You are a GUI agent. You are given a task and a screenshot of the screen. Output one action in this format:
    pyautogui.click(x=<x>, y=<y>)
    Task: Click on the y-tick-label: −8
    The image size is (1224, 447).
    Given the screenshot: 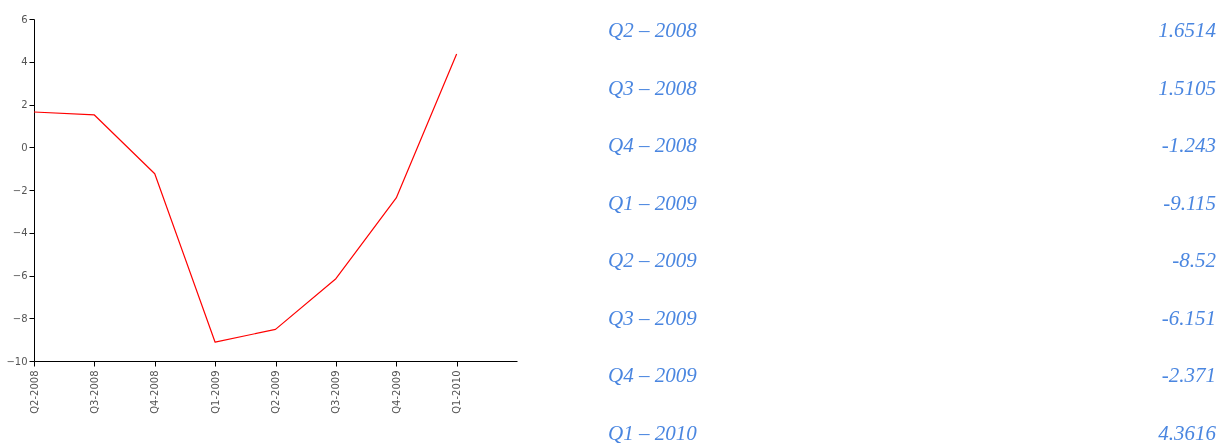 What is the action you would take?
    pyautogui.click(x=20, y=318)
    